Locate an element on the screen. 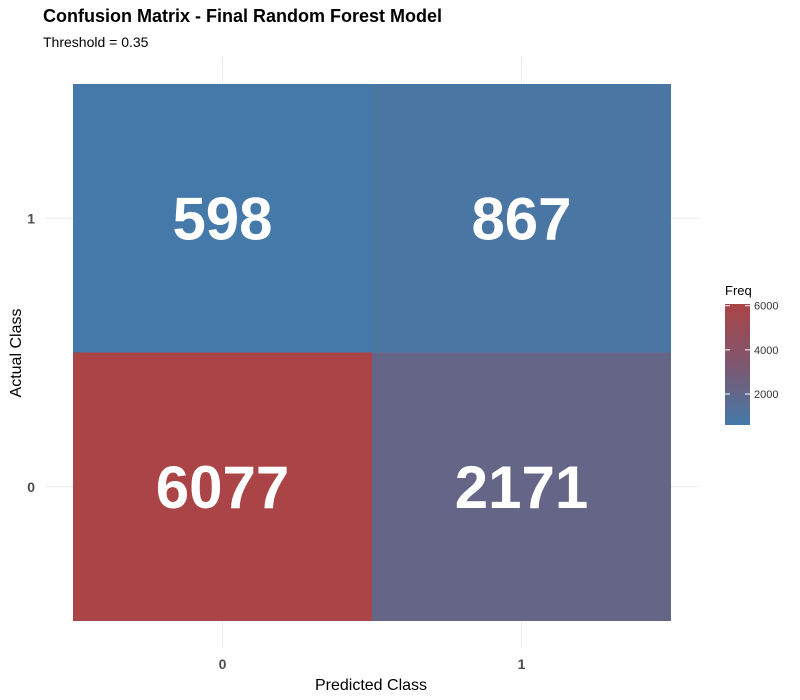  legend-colorbar is located at coordinates (737, 364).